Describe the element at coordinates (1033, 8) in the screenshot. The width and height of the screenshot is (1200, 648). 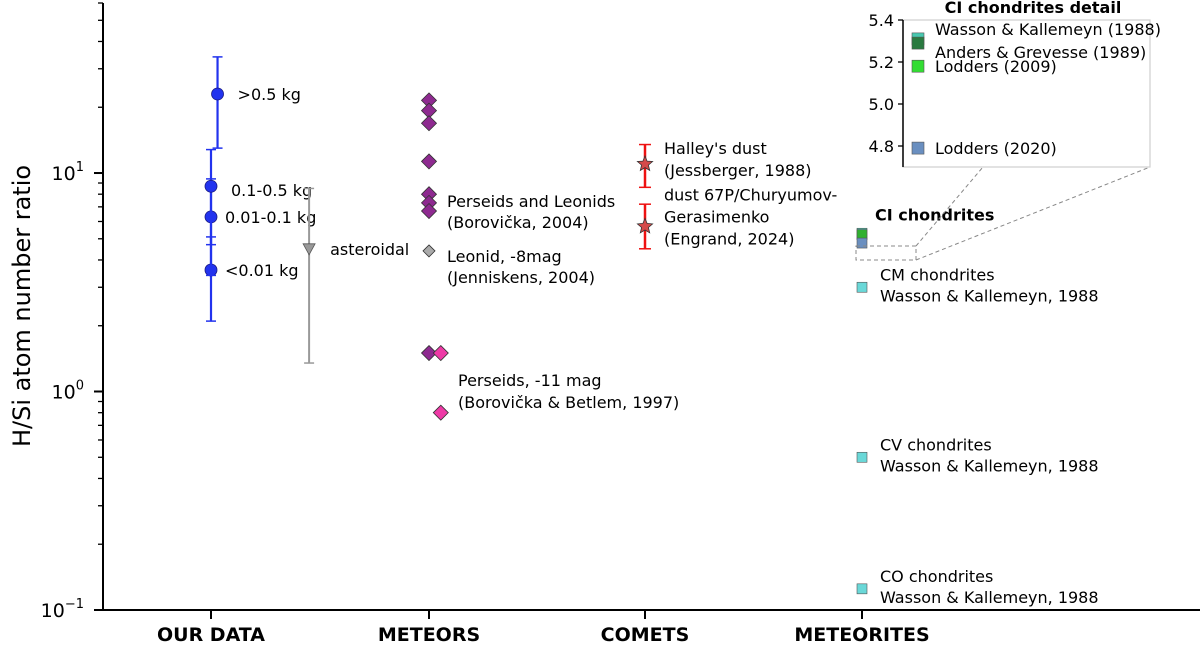
I see `inset-title: CI chondrites detail` at that location.